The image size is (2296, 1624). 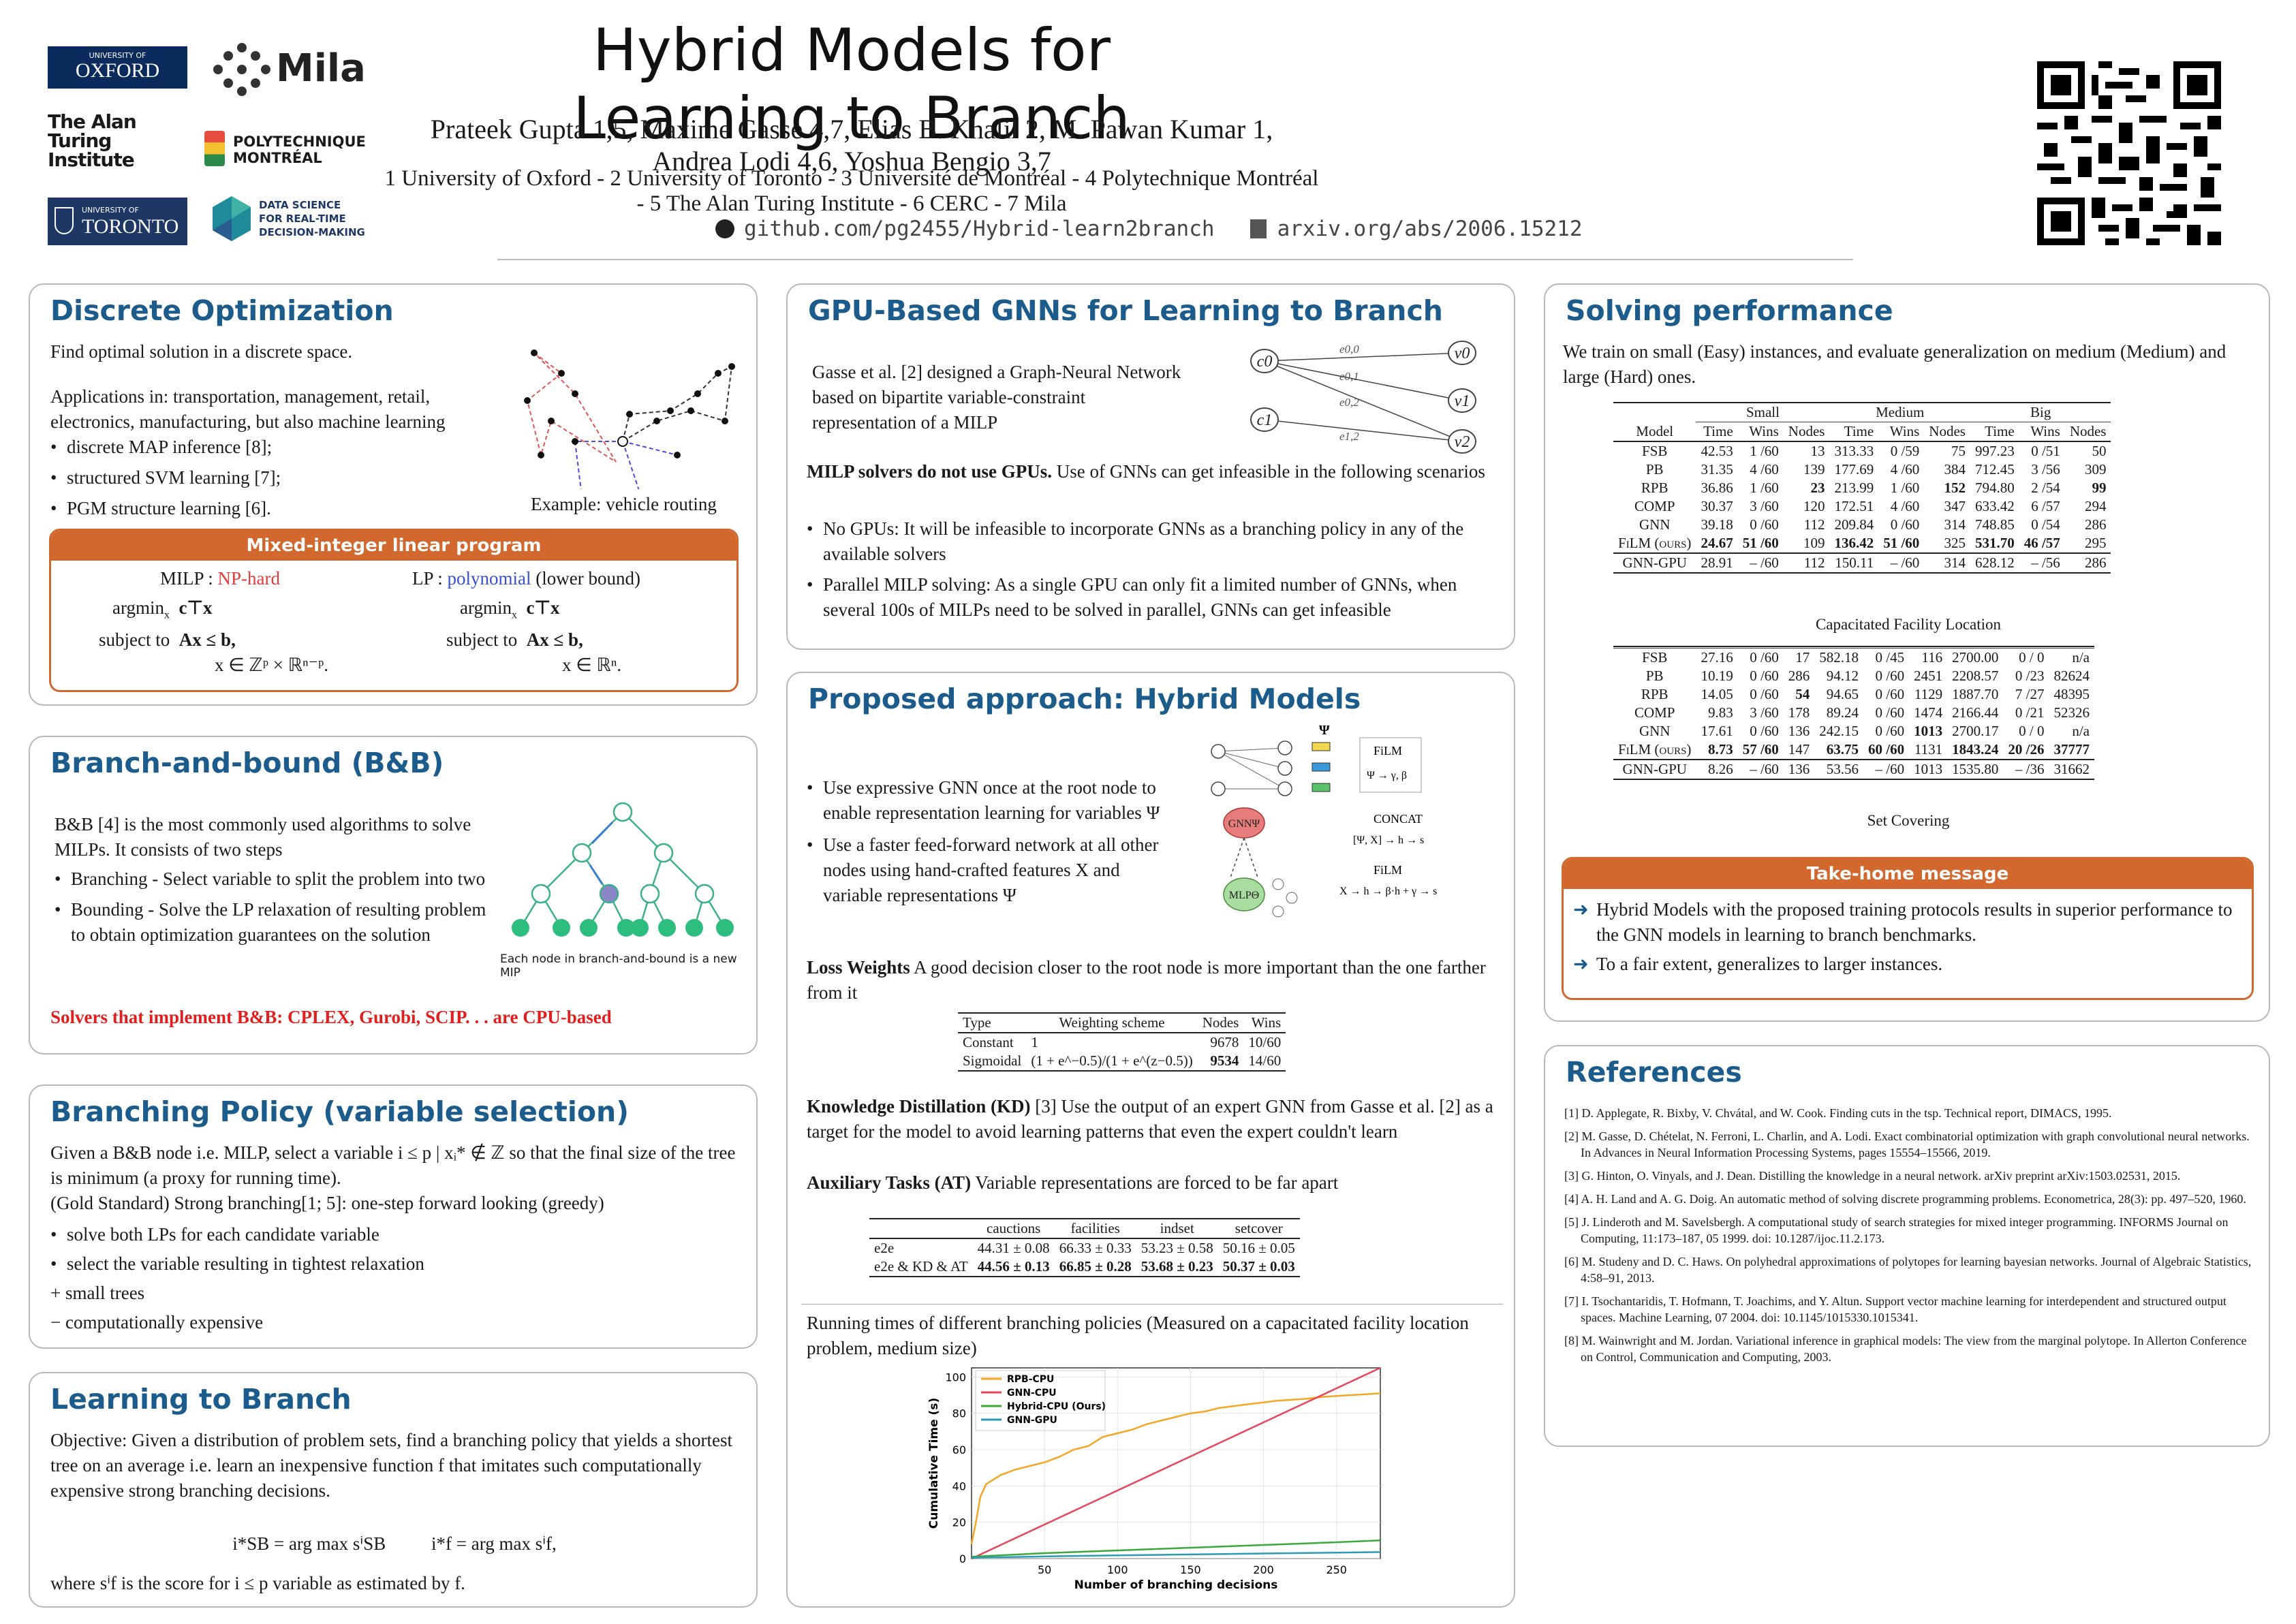 What do you see at coordinates (724, 228) in the screenshot?
I see `github-icon` at bounding box center [724, 228].